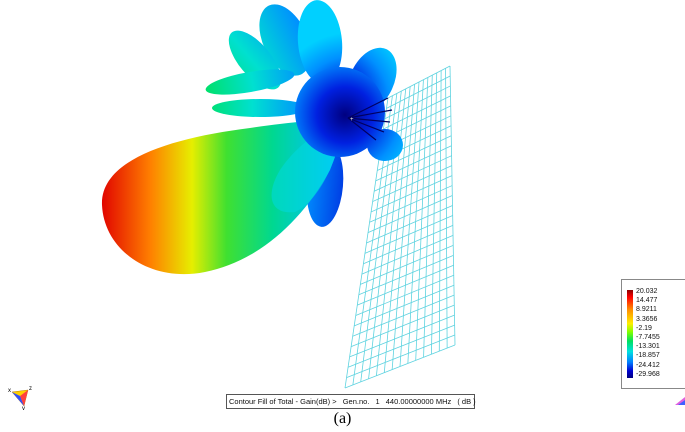 This screenshot has height=432, width=685. What do you see at coordinates (647, 301) in the screenshot?
I see `legend-value: 14.477` at bounding box center [647, 301].